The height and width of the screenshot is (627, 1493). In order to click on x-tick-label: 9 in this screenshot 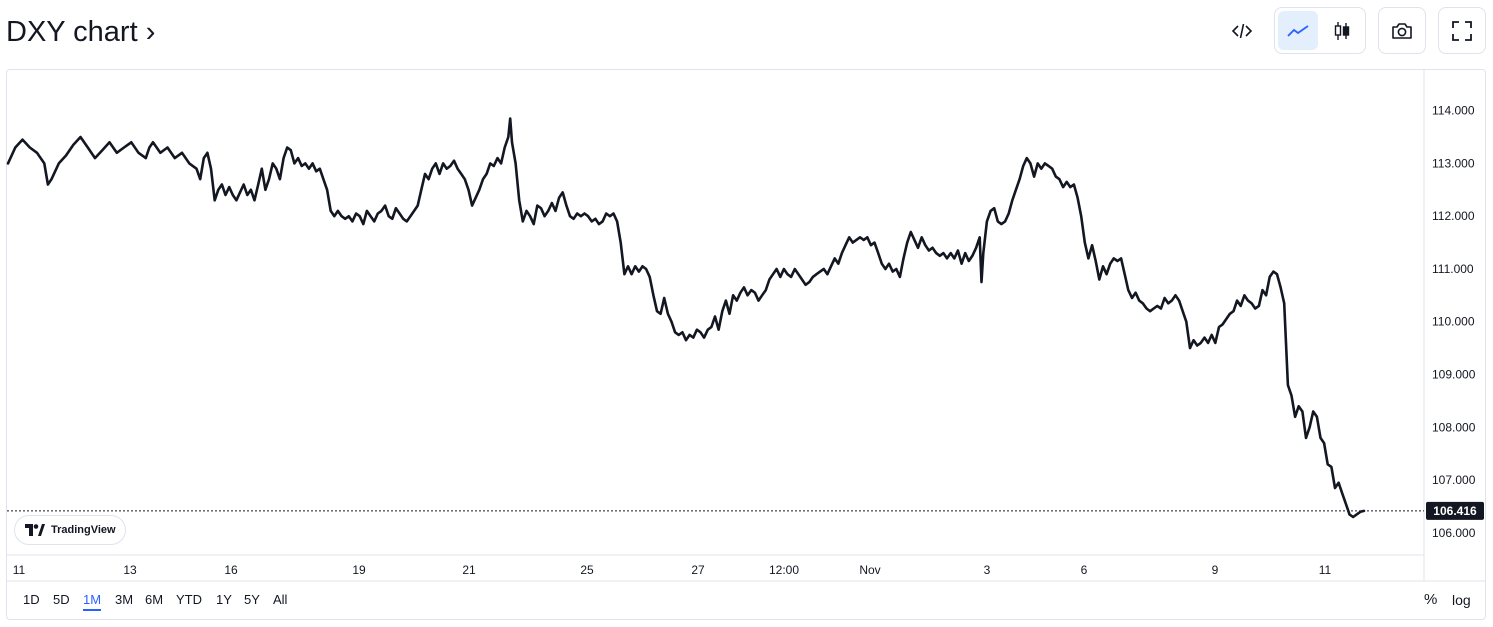, I will do `click(1215, 570)`.